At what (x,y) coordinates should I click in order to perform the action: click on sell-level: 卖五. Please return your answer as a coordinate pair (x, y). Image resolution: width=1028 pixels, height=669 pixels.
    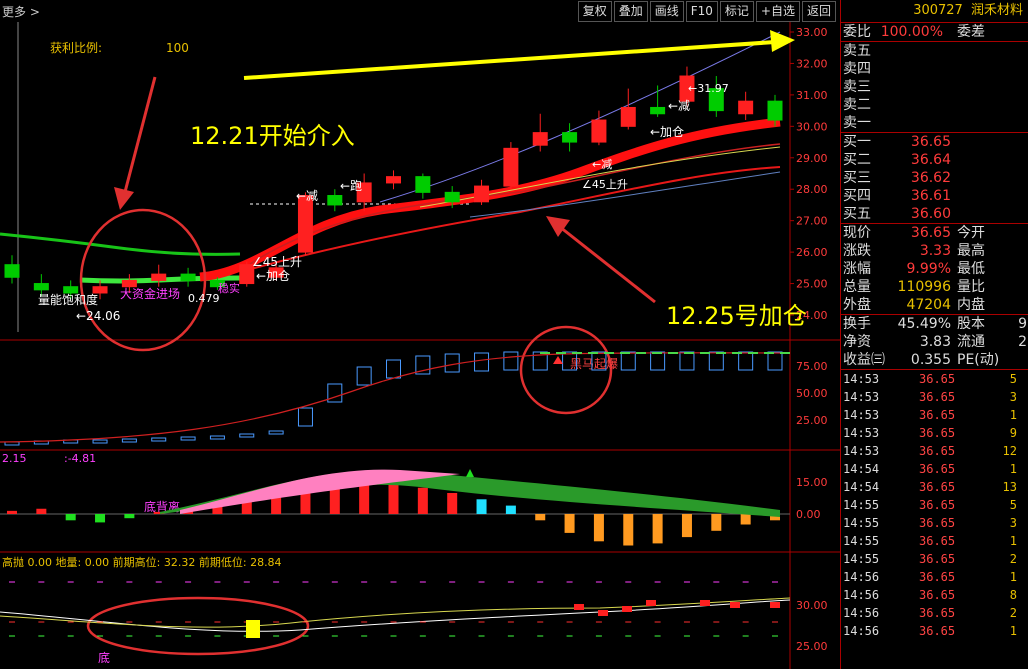
    Looking at the image, I should click on (934, 51).